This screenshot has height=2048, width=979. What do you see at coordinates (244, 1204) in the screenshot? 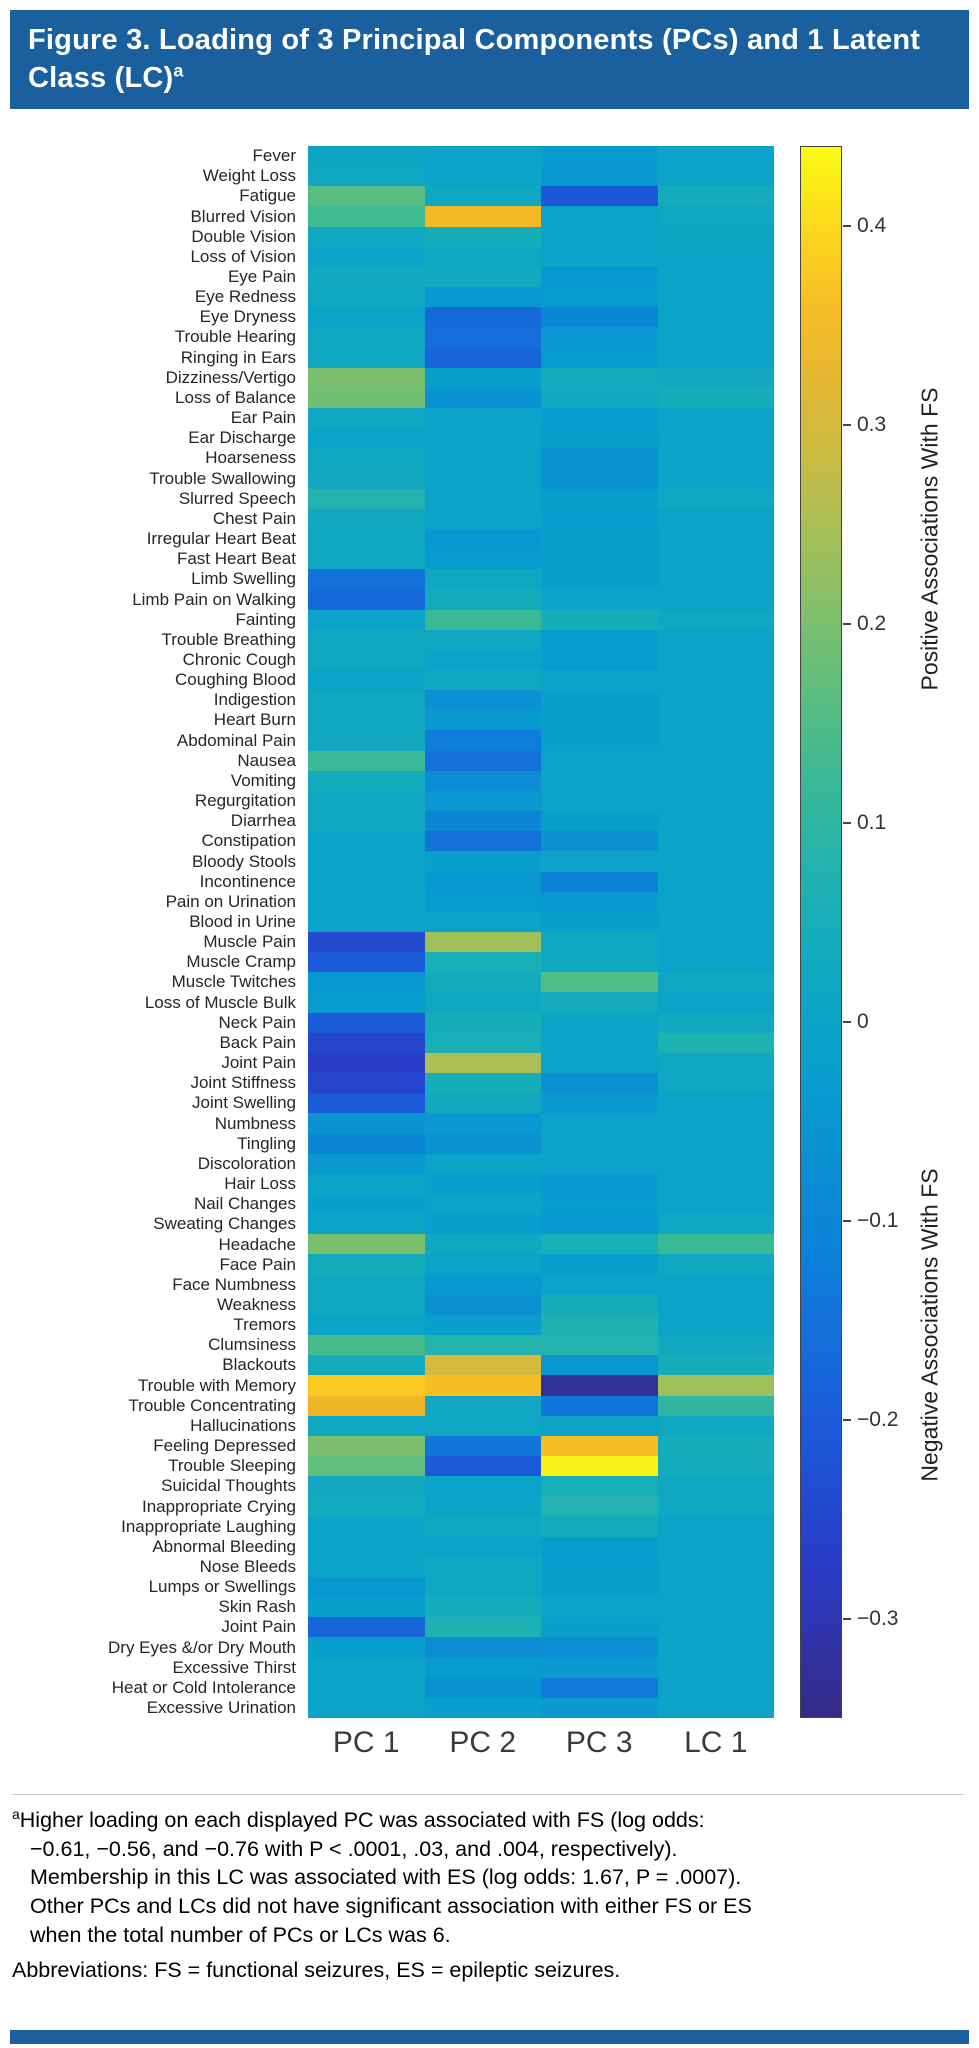
I see `row-label: Nail Changes` at bounding box center [244, 1204].